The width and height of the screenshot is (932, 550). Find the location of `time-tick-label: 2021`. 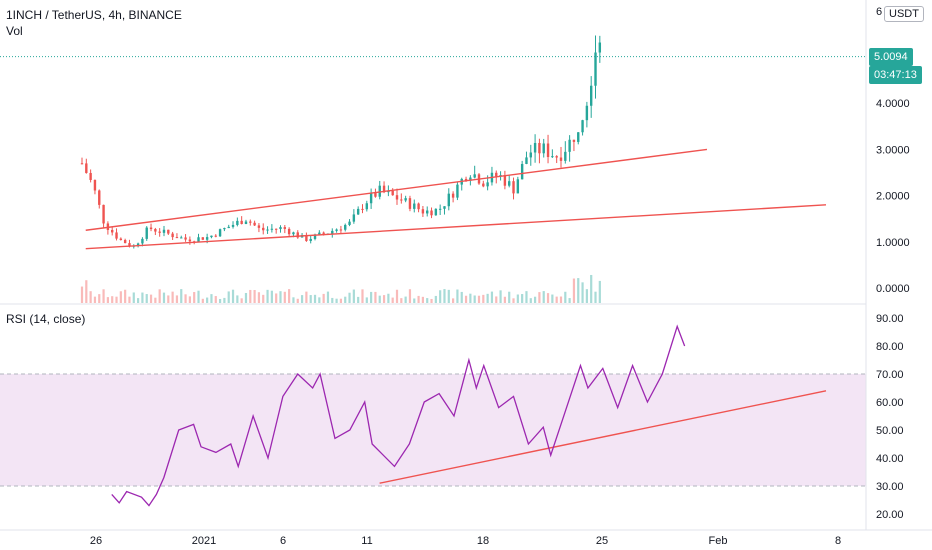

time-tick-label: 2021 is located at coordinates (204, 541).